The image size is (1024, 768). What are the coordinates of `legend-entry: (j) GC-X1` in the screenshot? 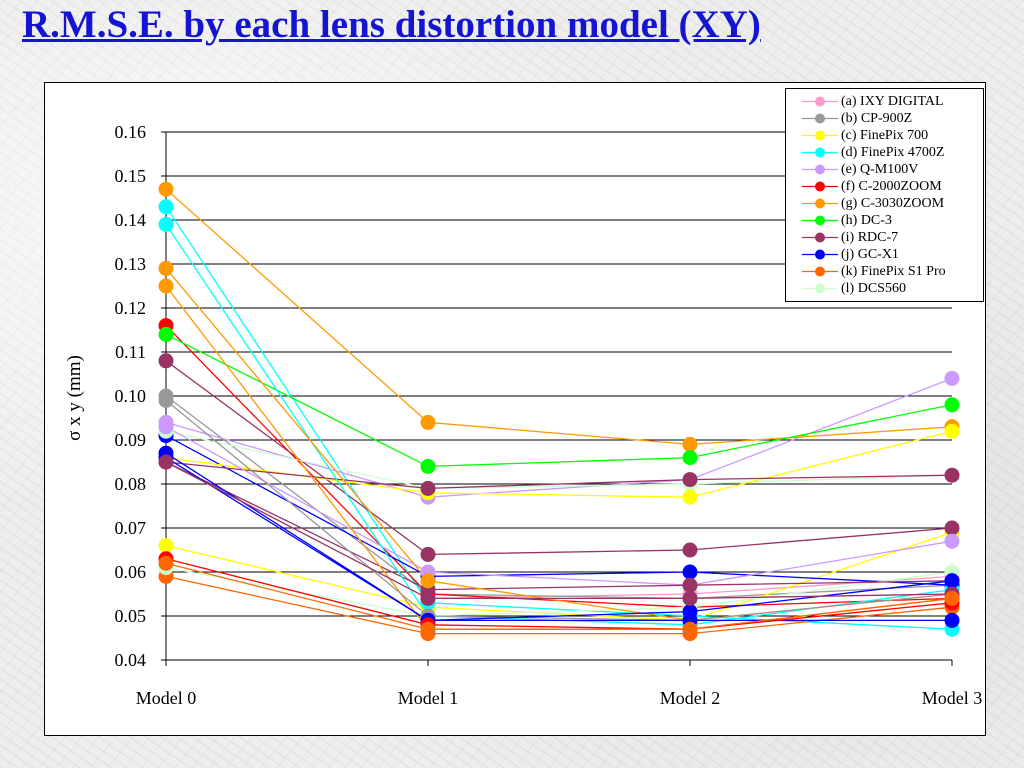 It's located at (884, 254).